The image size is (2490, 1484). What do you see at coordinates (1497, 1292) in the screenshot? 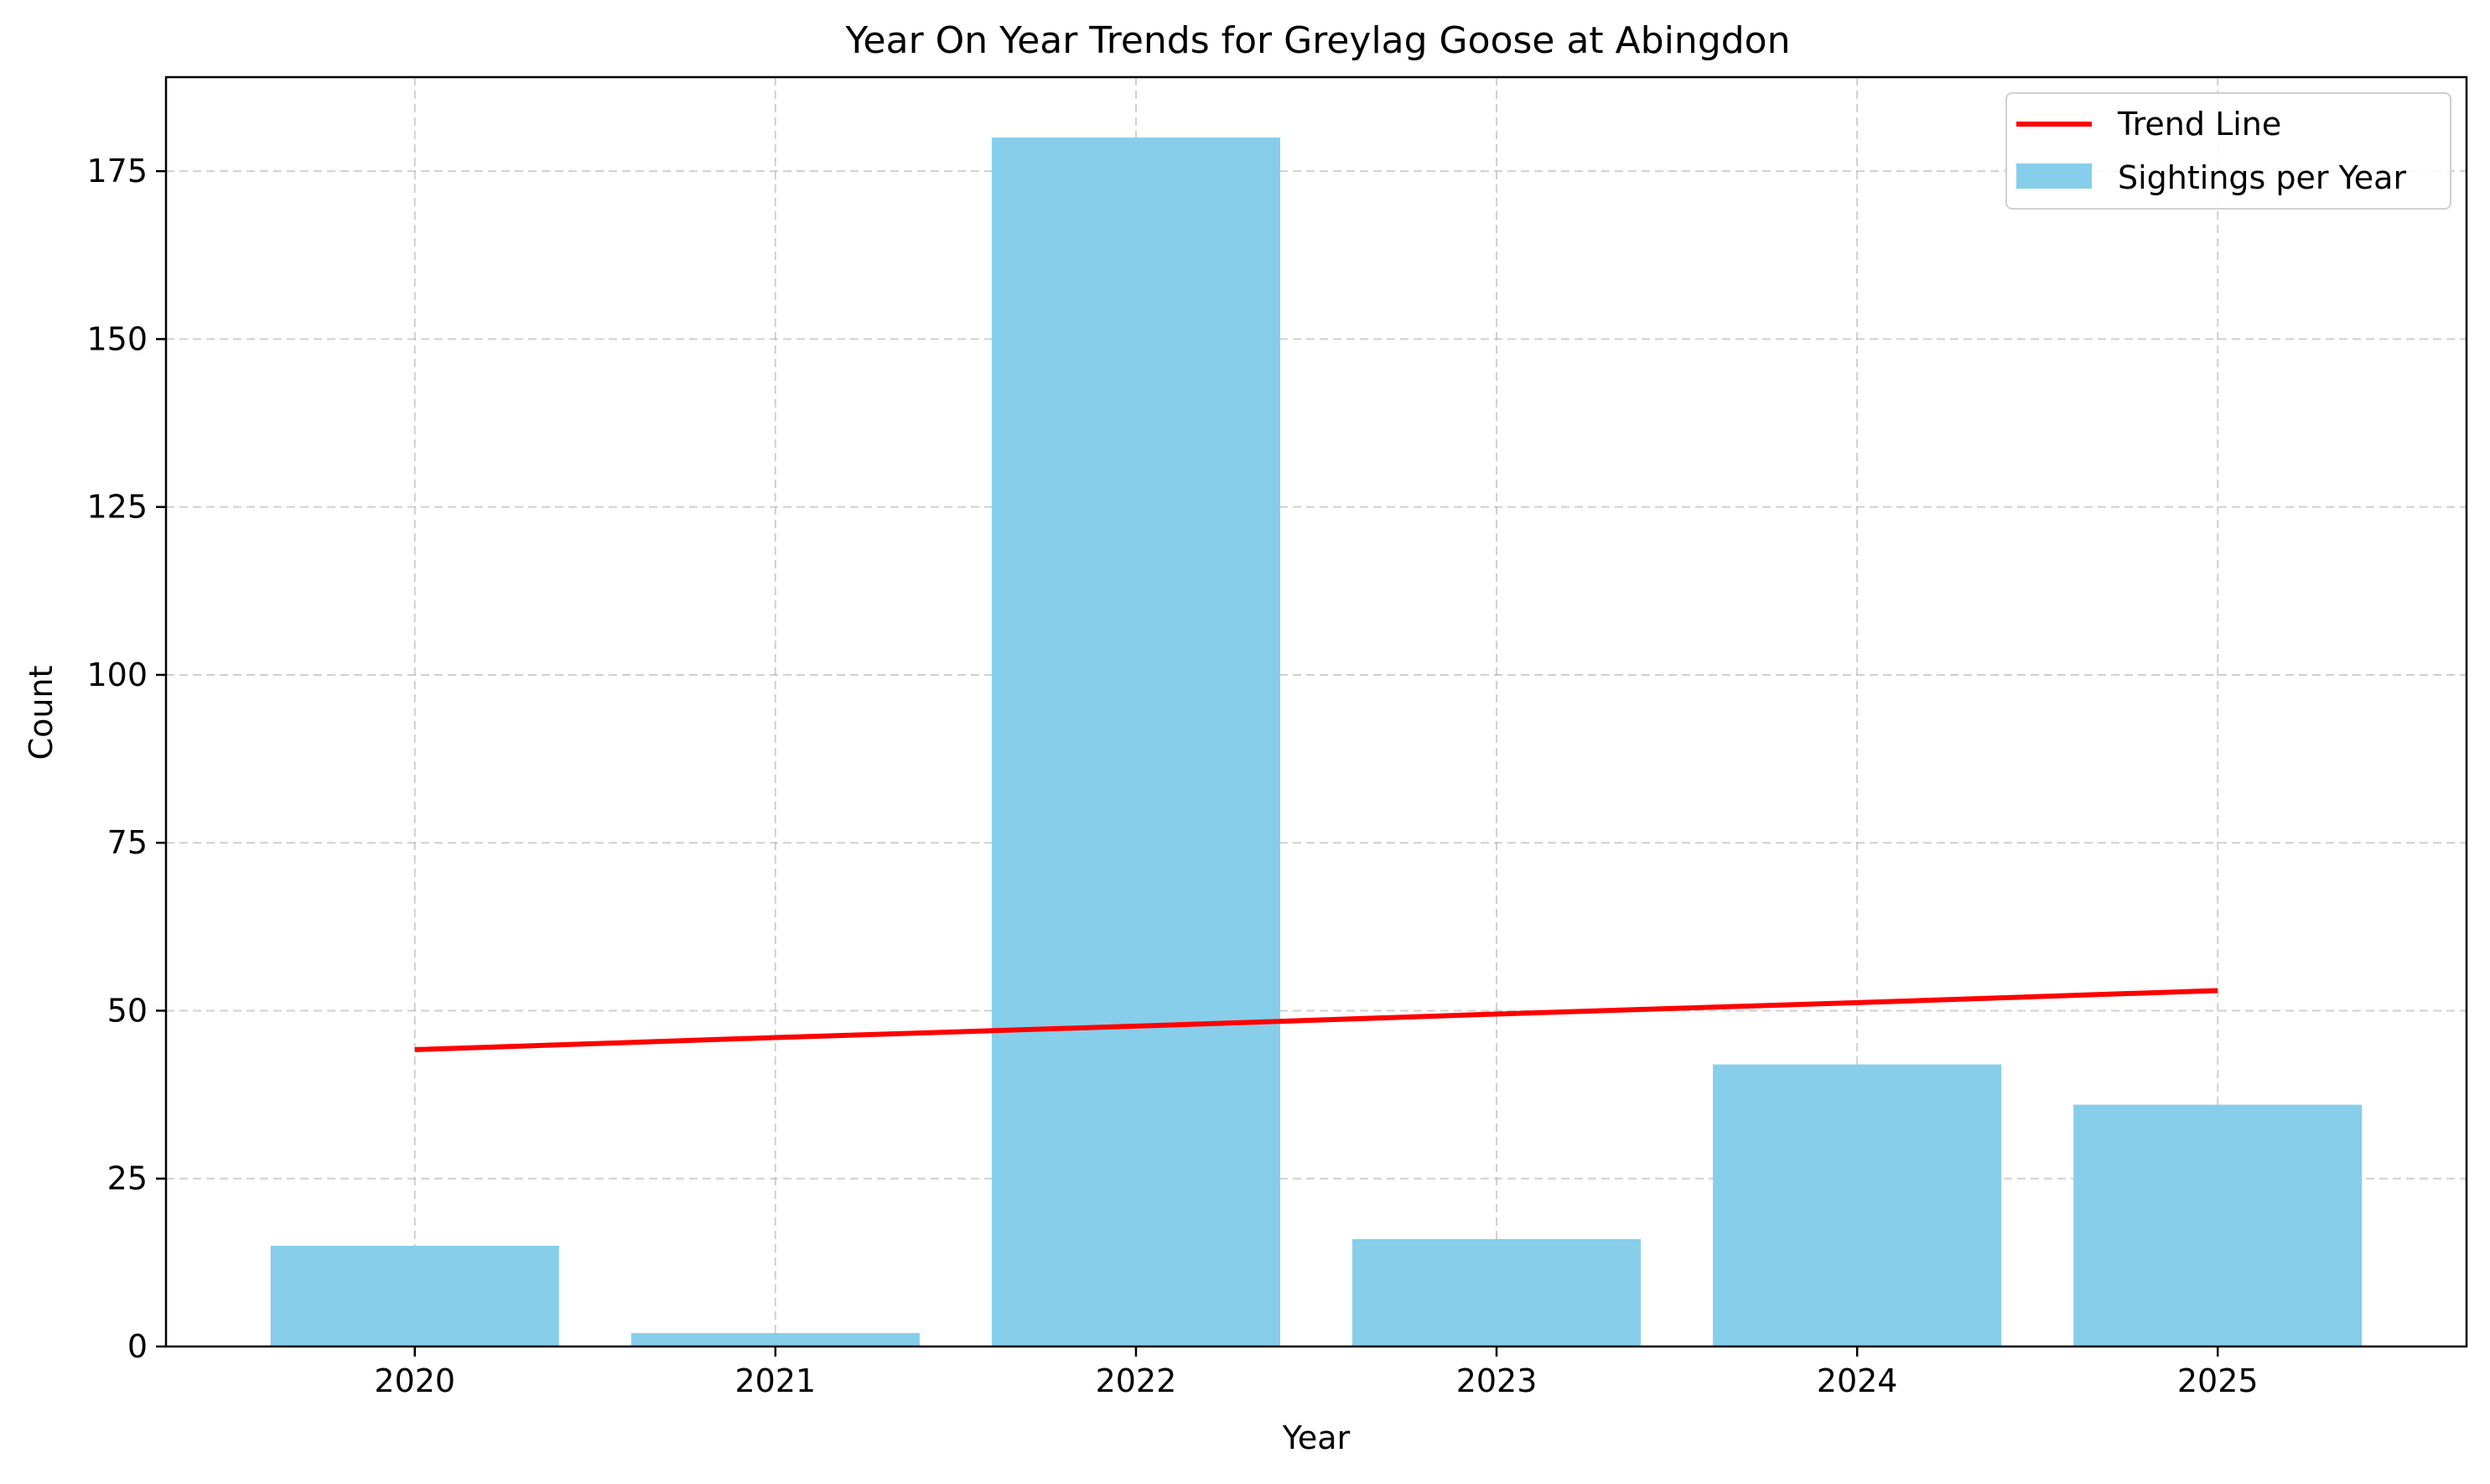
I see `bar-2023` at bounding box center [1497, 1292].